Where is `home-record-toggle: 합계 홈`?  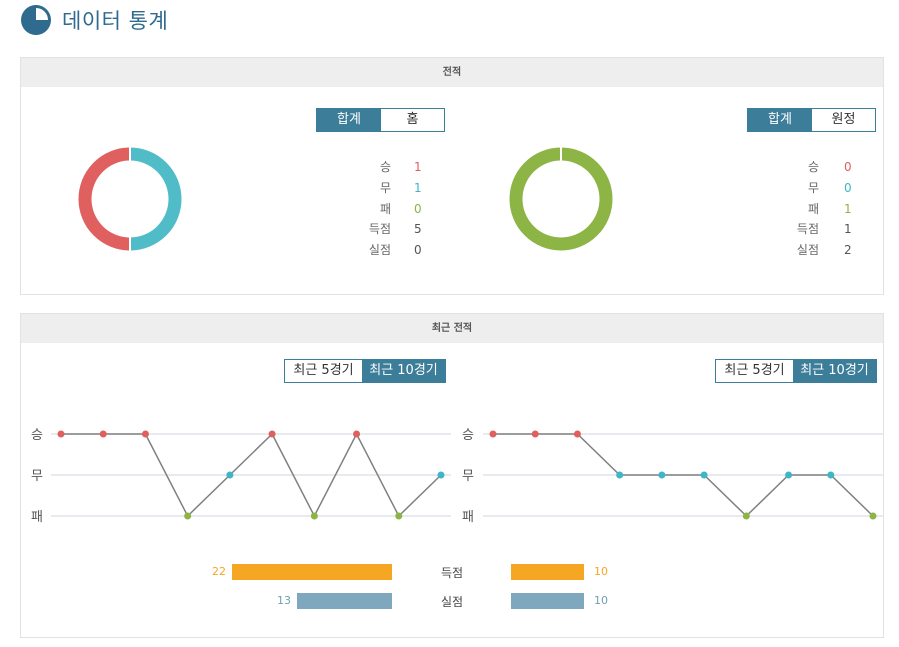 home-record-toggle: 합계 홈 is located at coordinates (380, 120).